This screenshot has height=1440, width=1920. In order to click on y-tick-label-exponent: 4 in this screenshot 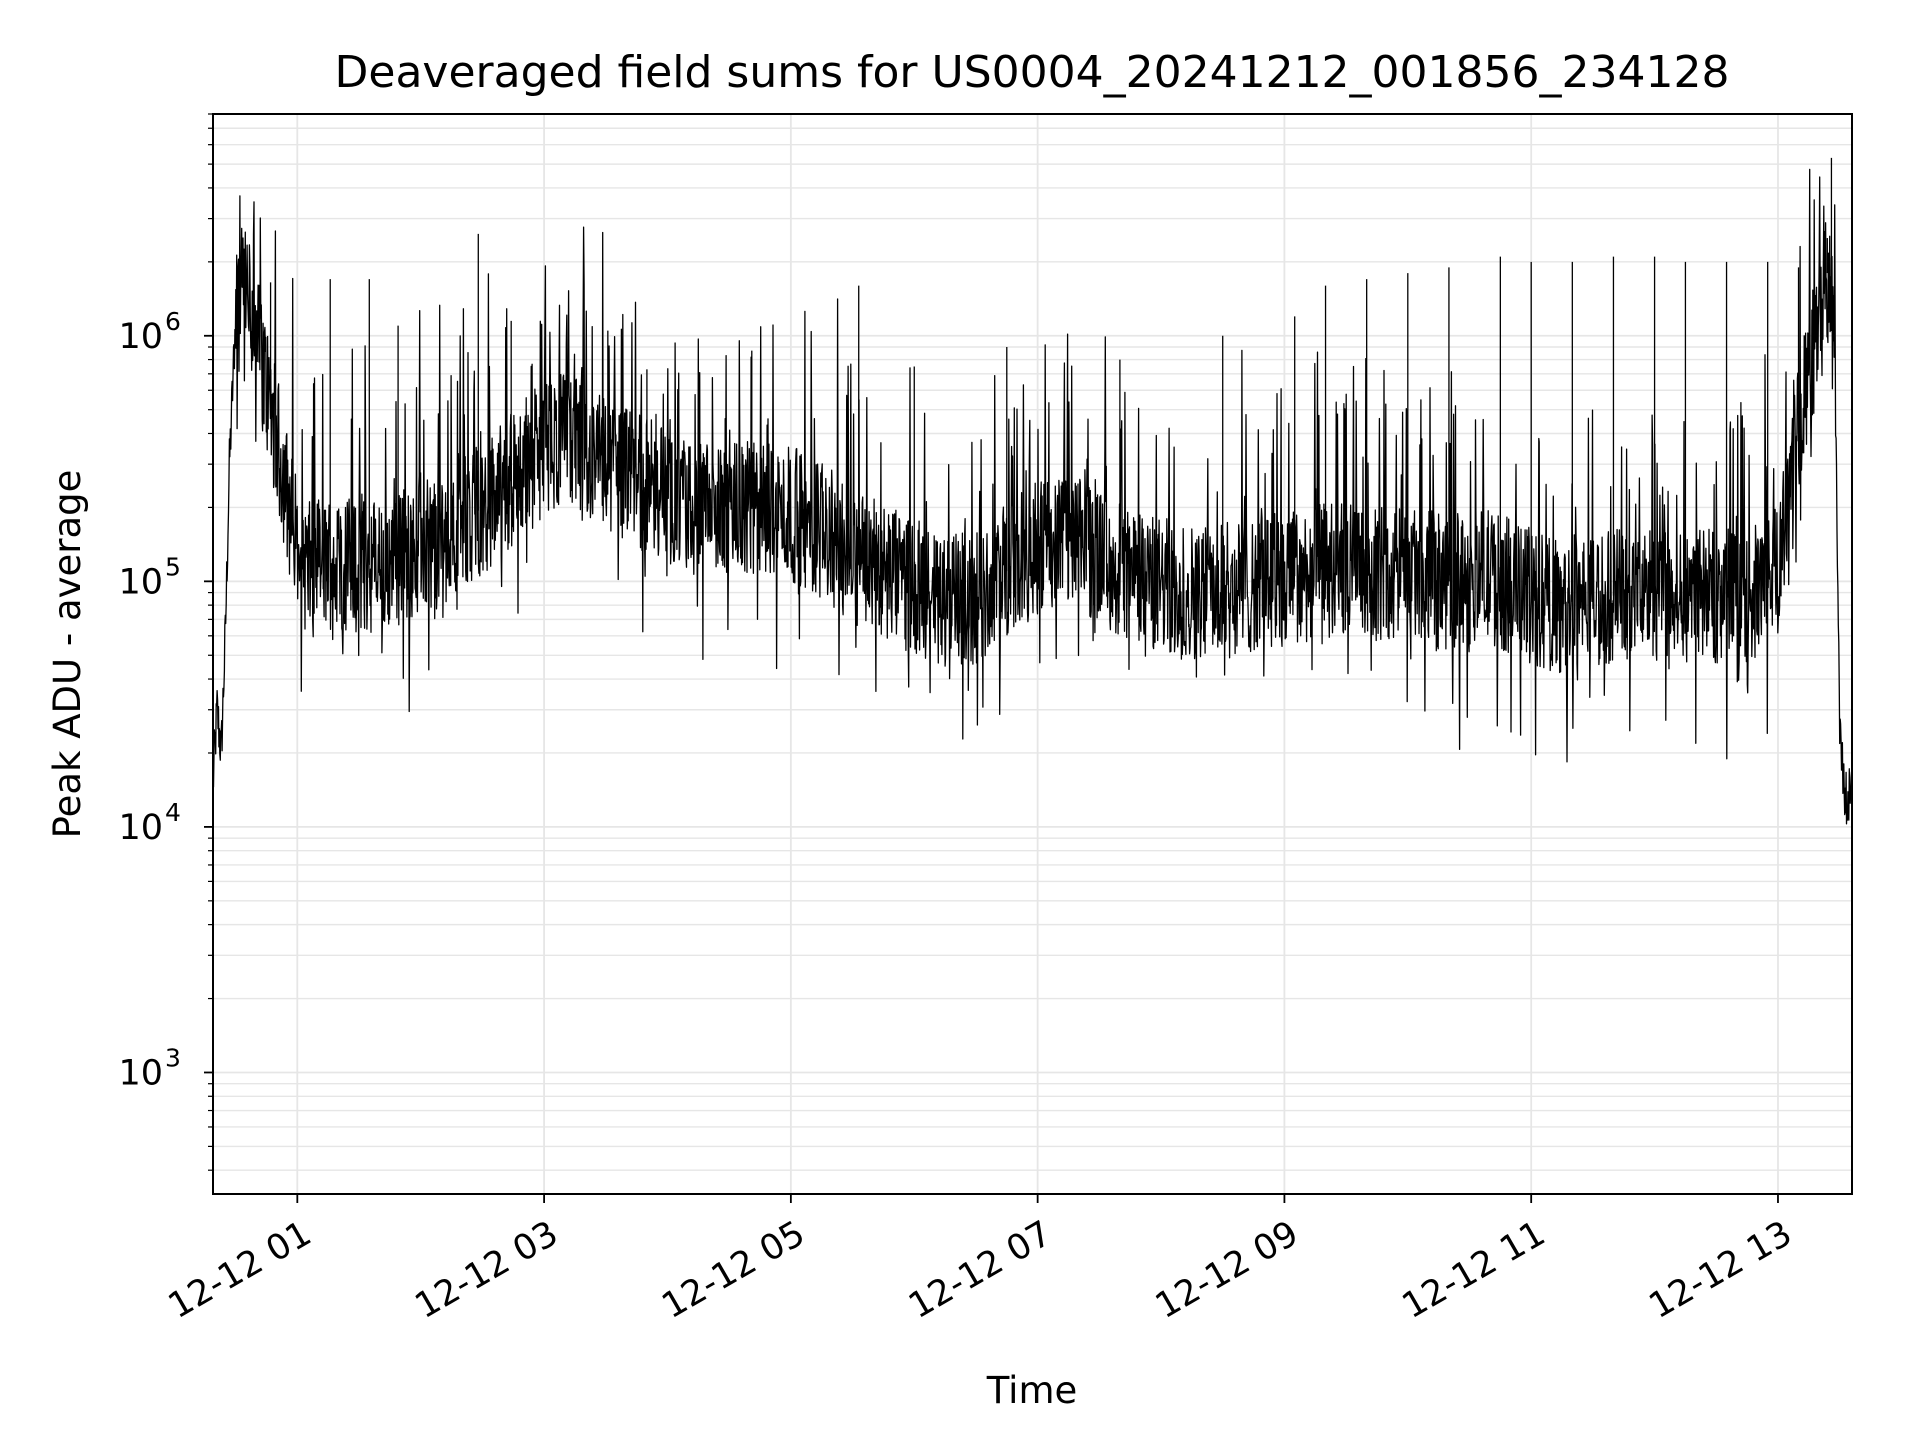, I will do `click(173, 812)`.